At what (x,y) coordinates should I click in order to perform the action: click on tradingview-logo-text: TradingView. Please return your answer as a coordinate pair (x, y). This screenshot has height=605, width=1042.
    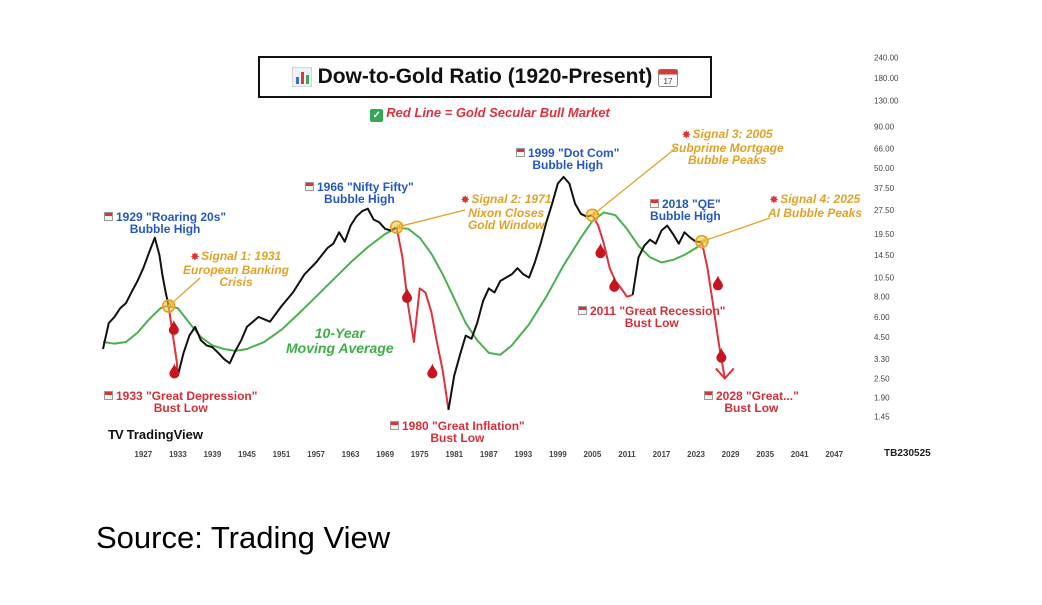
    Looking at the image, I should click on (164, 434).